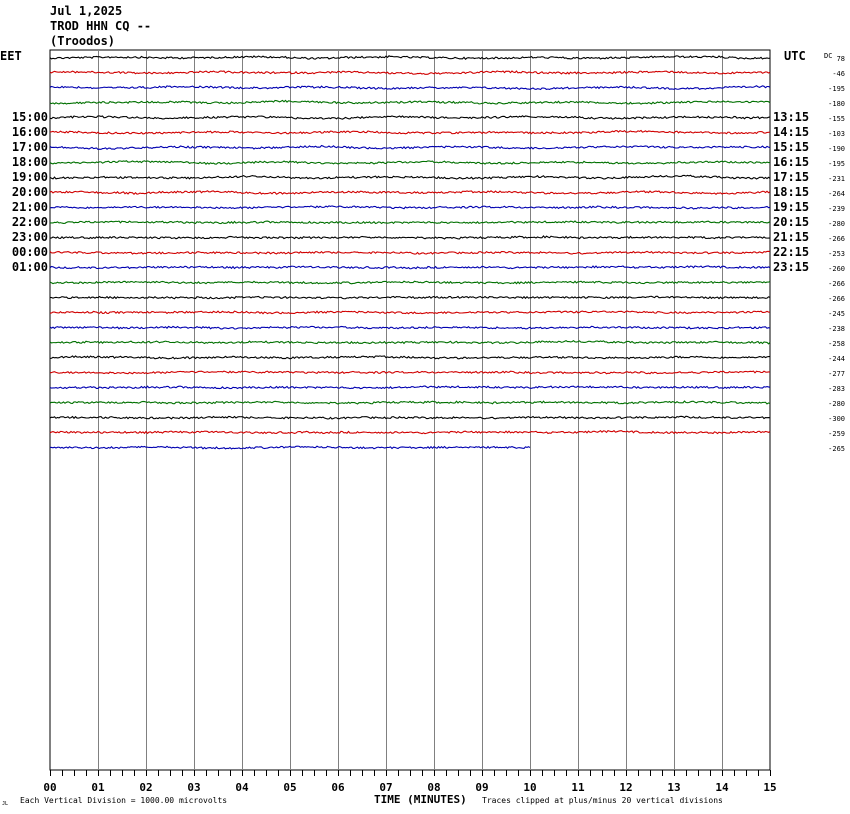  Describe the element at coordinates (836, 194) in the screenshot. I see `dc-offset-label: -264` at that location.